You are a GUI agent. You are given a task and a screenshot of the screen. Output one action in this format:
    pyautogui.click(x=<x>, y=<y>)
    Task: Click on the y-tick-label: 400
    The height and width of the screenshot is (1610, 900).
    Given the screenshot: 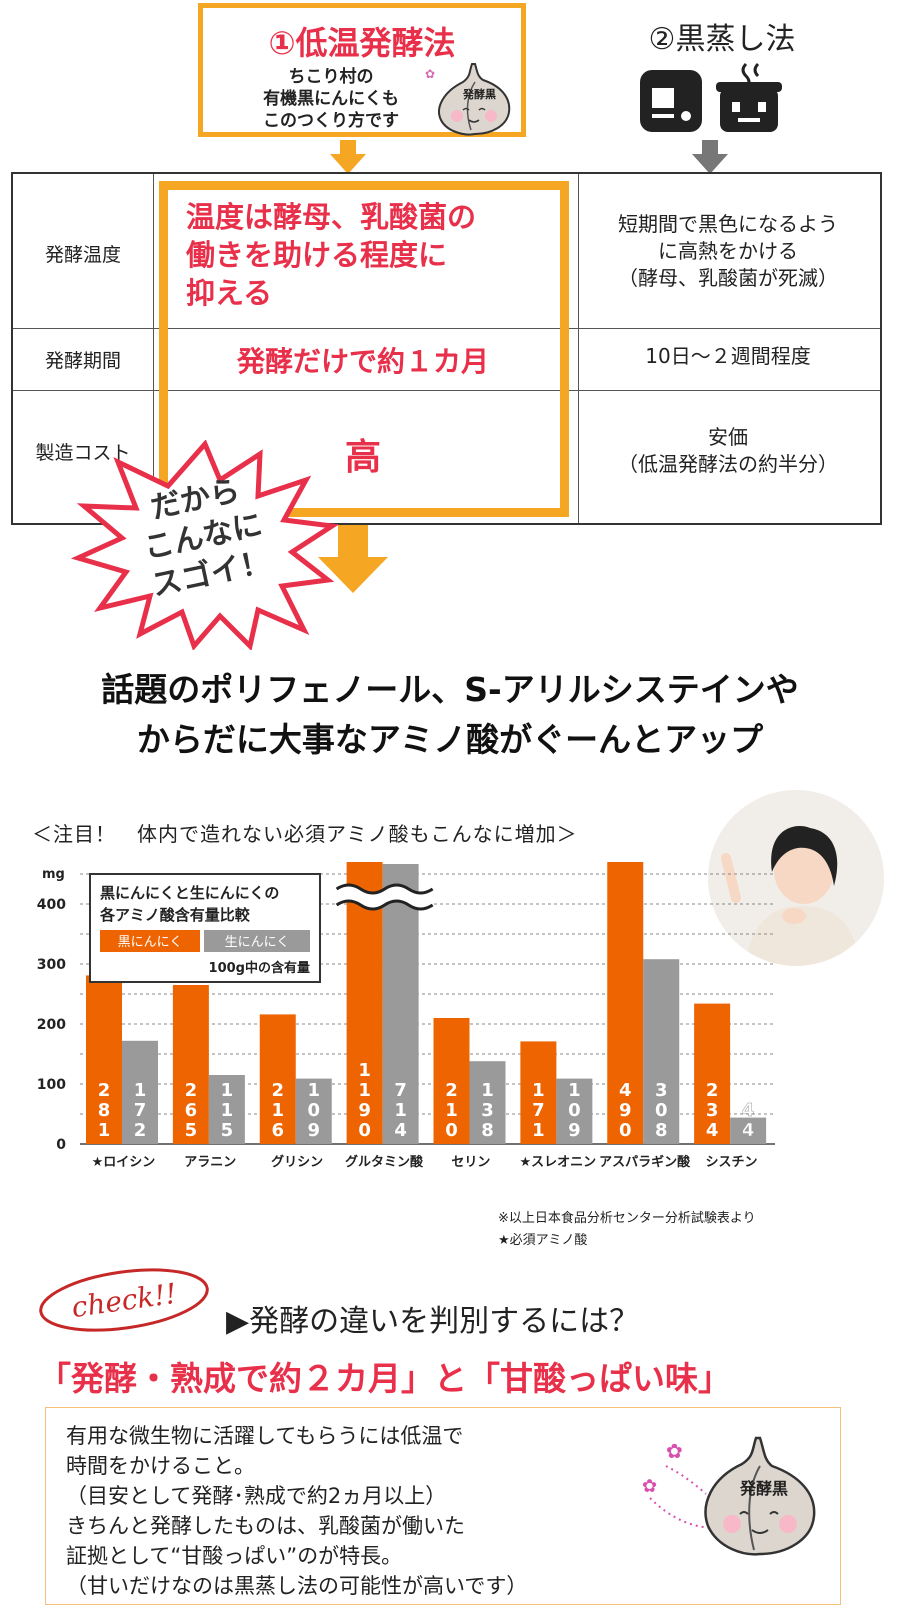 What is the action you would take?
    pyautogui.click(x=51, y=905)
    